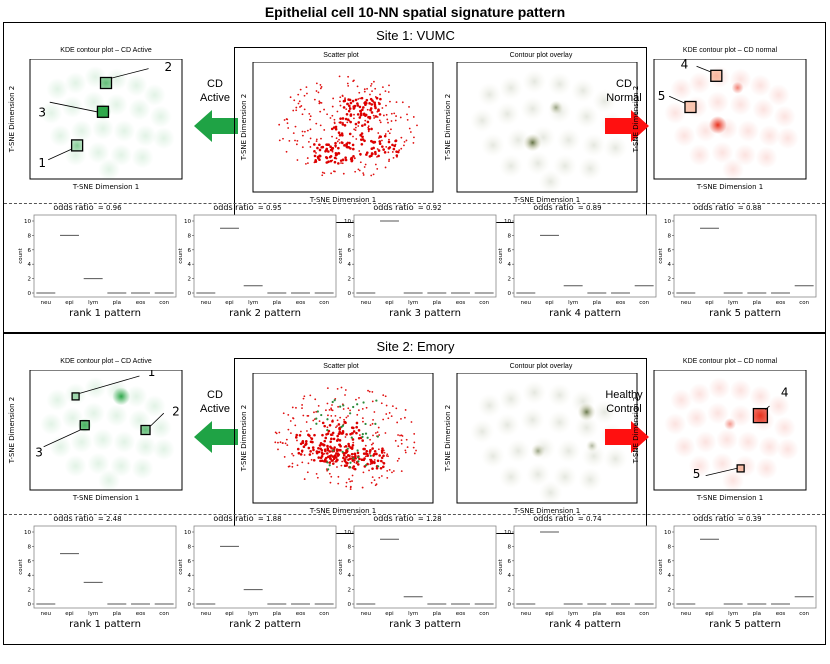  What do you see at coordinates (750, 208) in the screenshot?
I see `site1-rank5-odds-value: = 0.88` at bounding box center [750, 208].